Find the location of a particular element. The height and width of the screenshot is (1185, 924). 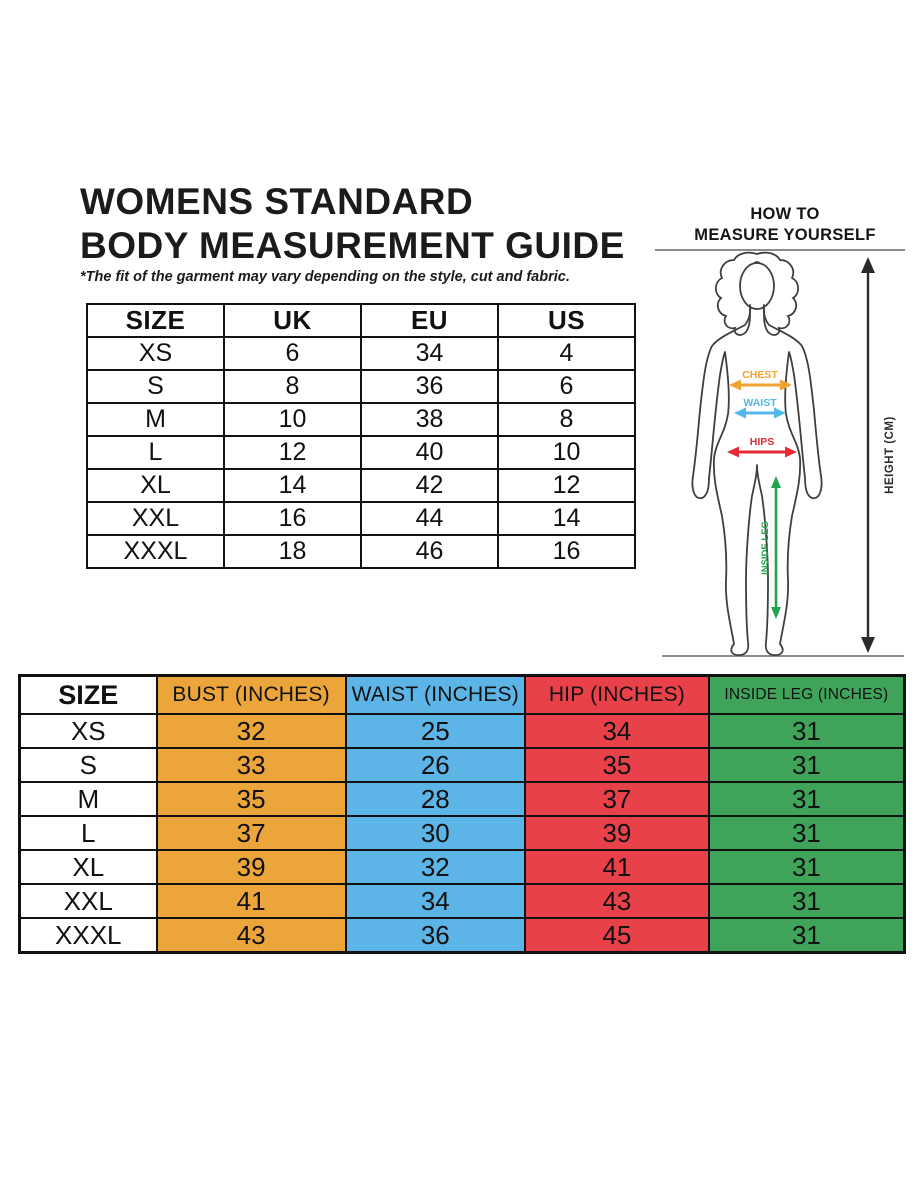

height-arrowhead-bottom is located at coordinates (868, 645).